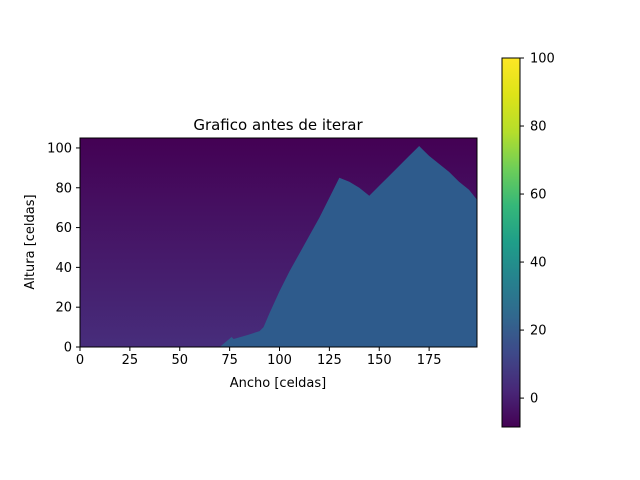 Image resolution: width=640 pixels, height=480 pixels. Describe the element at coordinates (278, 383) in the screenshot. I see `x-axis-label: Ancho [celdas]` at that location.